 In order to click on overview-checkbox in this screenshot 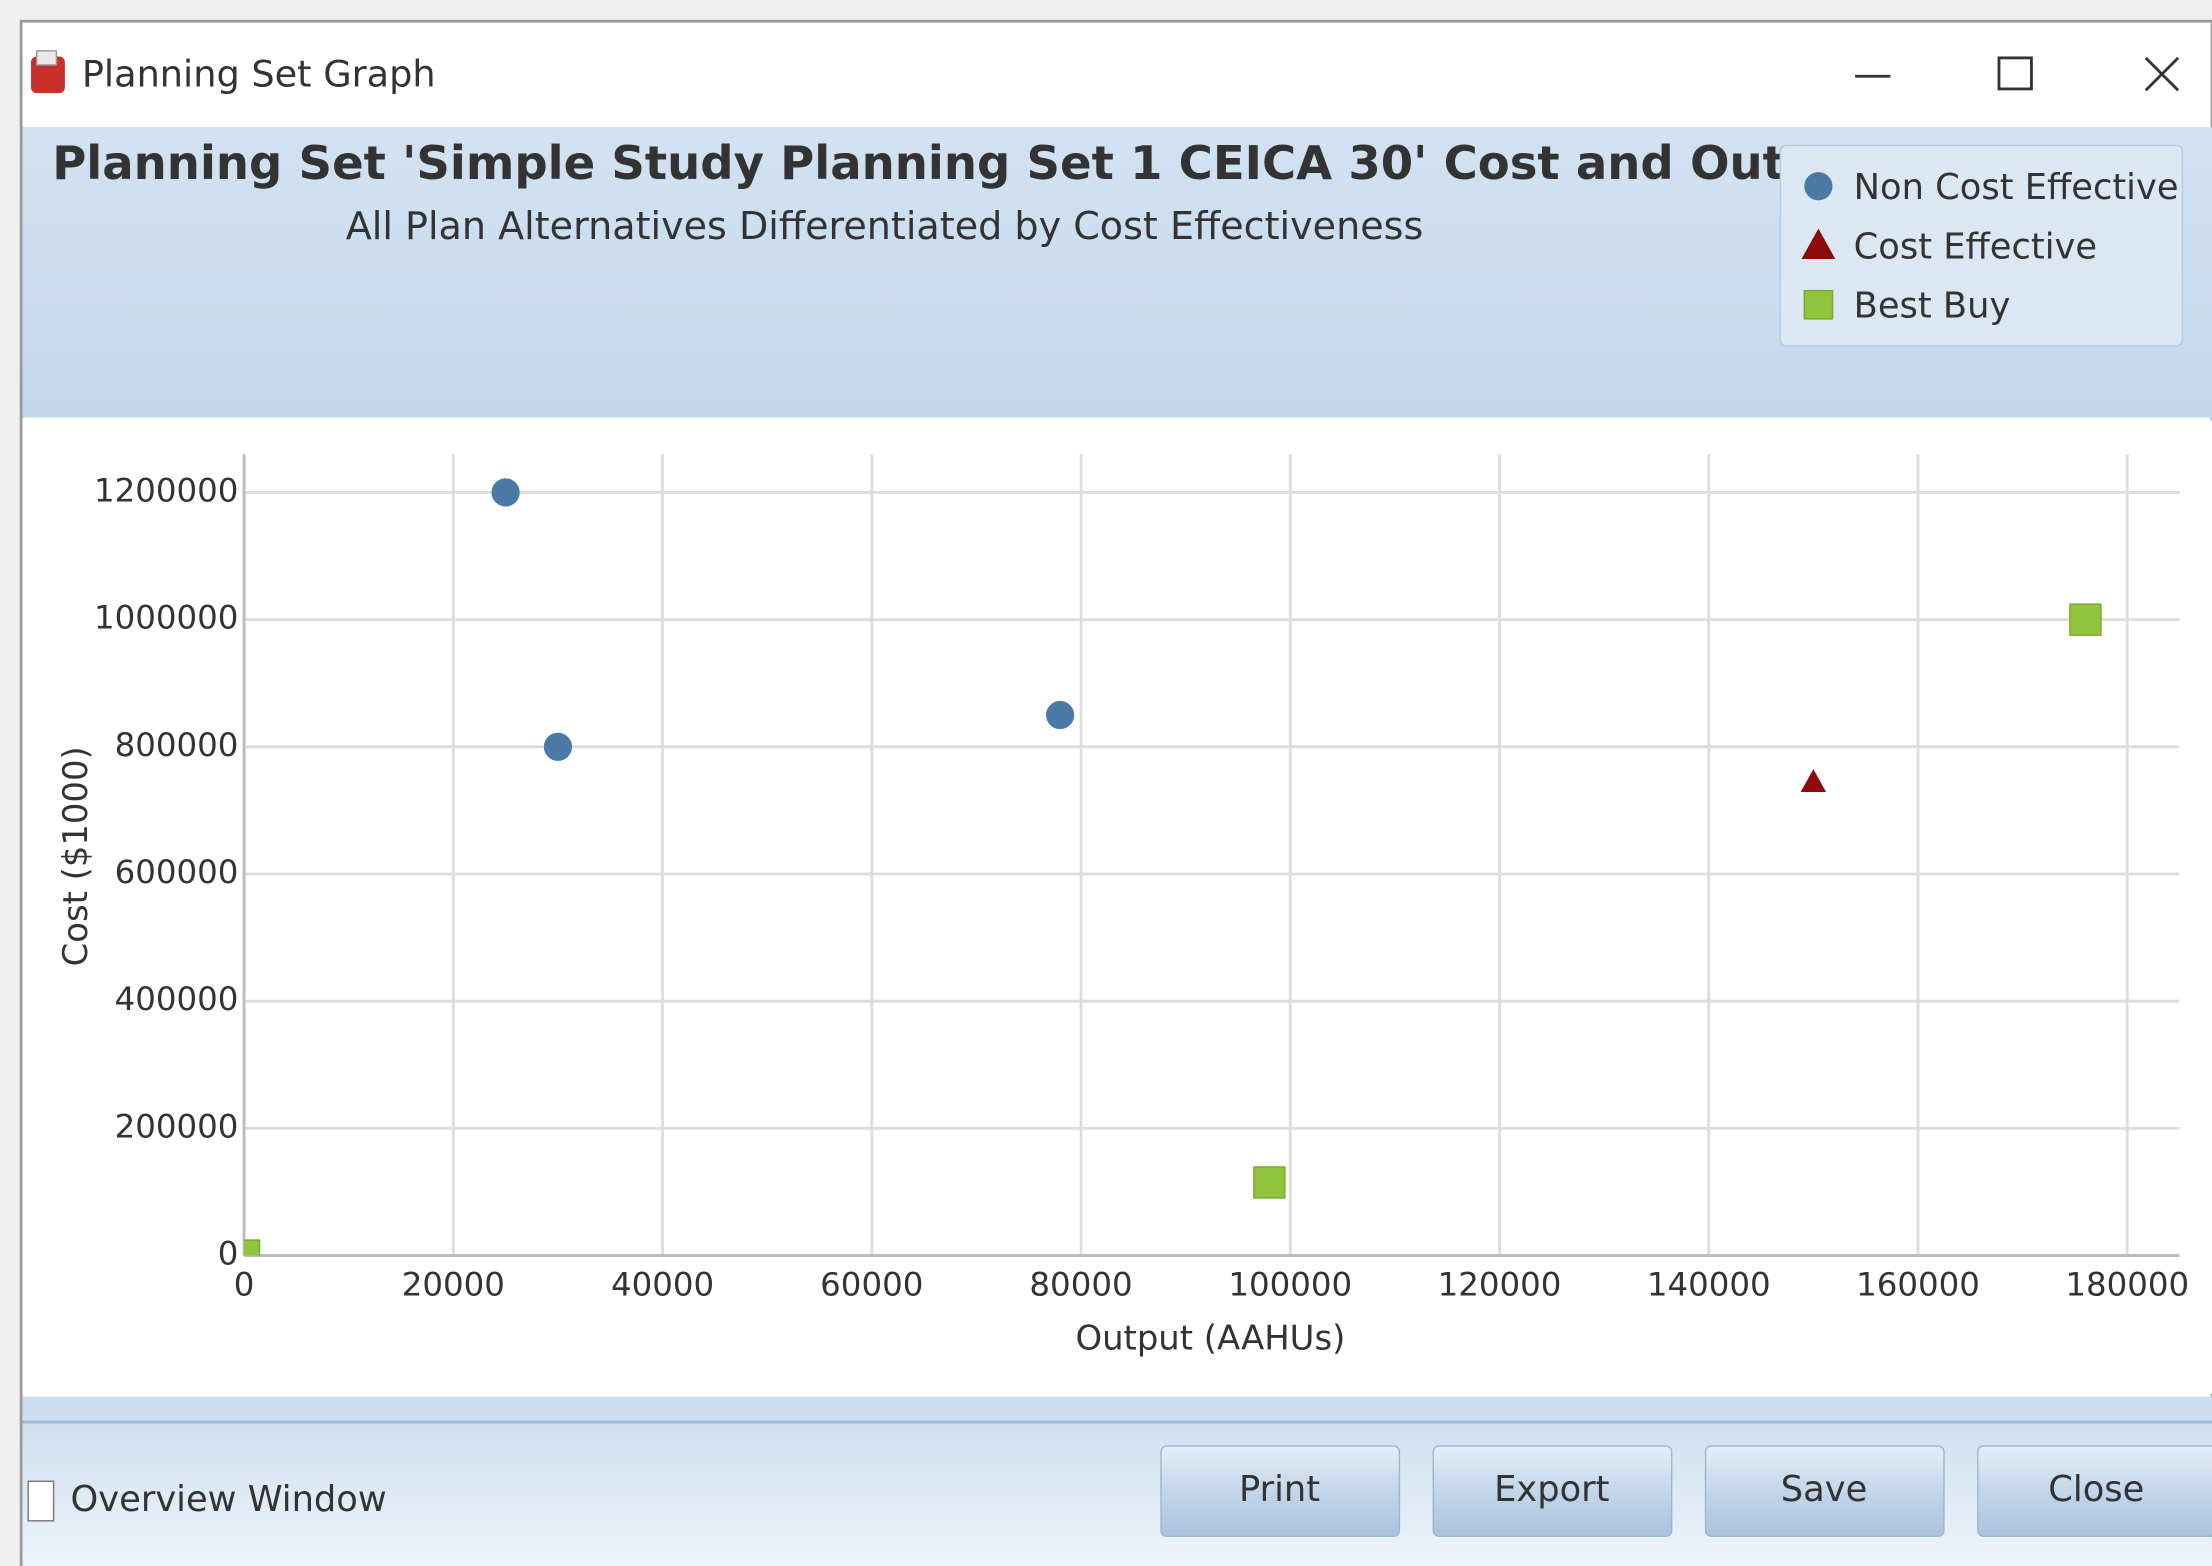, I will do `click(41, 1501)`.